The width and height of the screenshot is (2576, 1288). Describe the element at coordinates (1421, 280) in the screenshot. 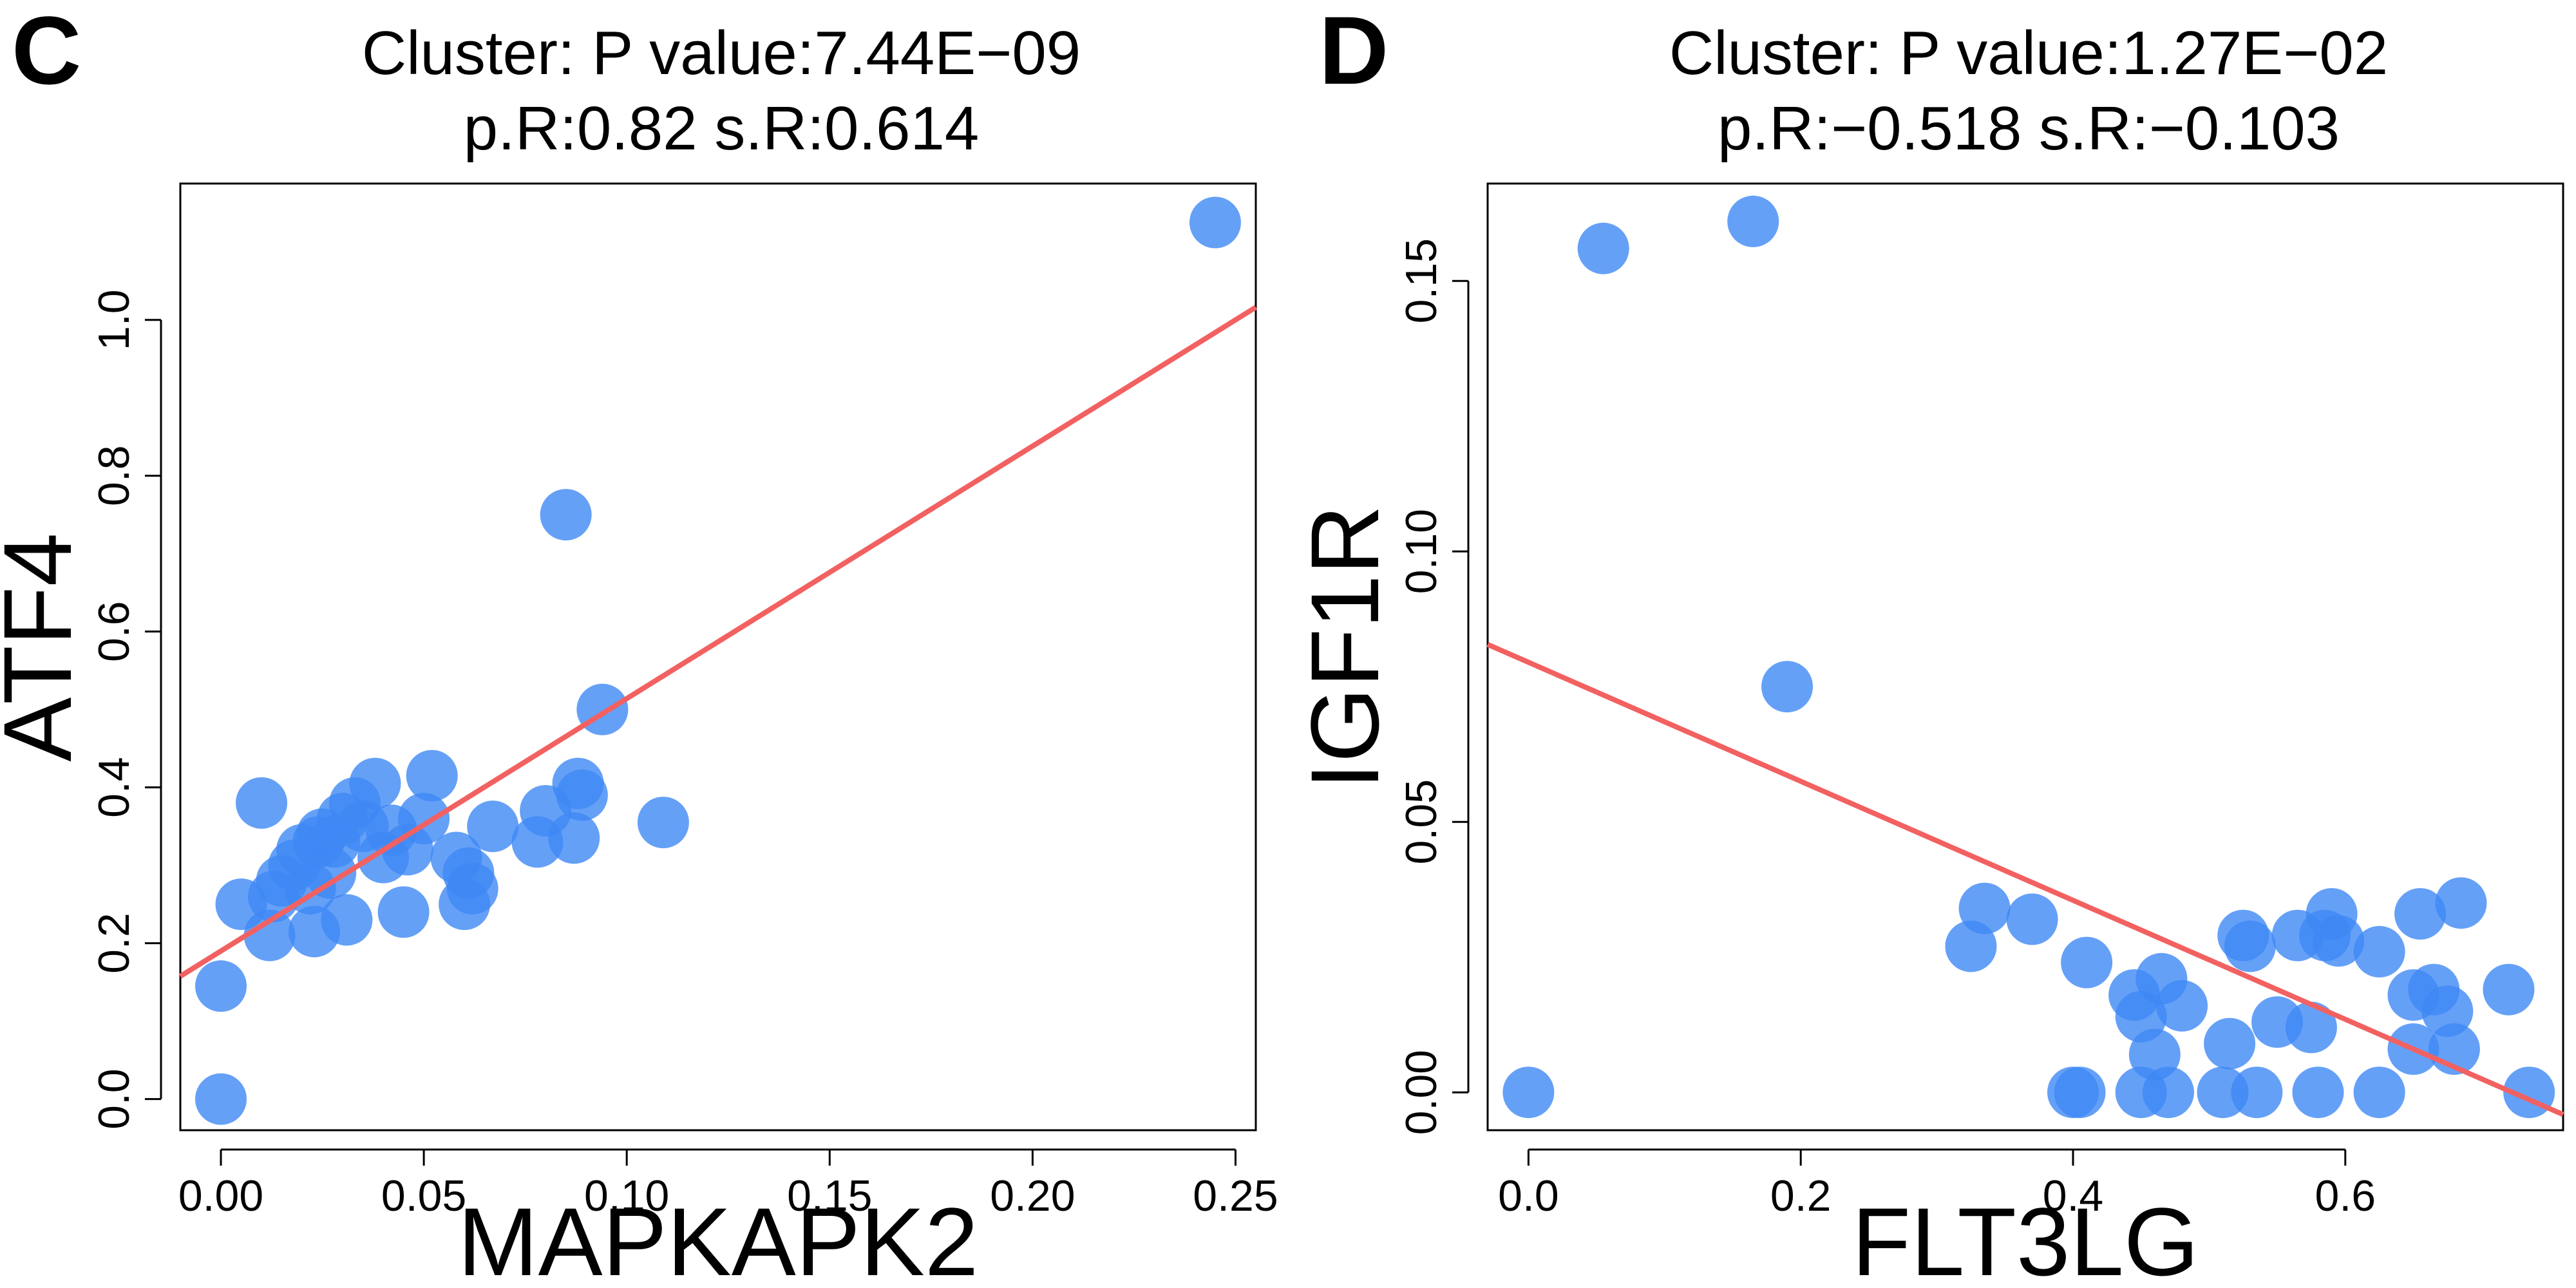

I see `y-tick-label: 0.15` at that location.